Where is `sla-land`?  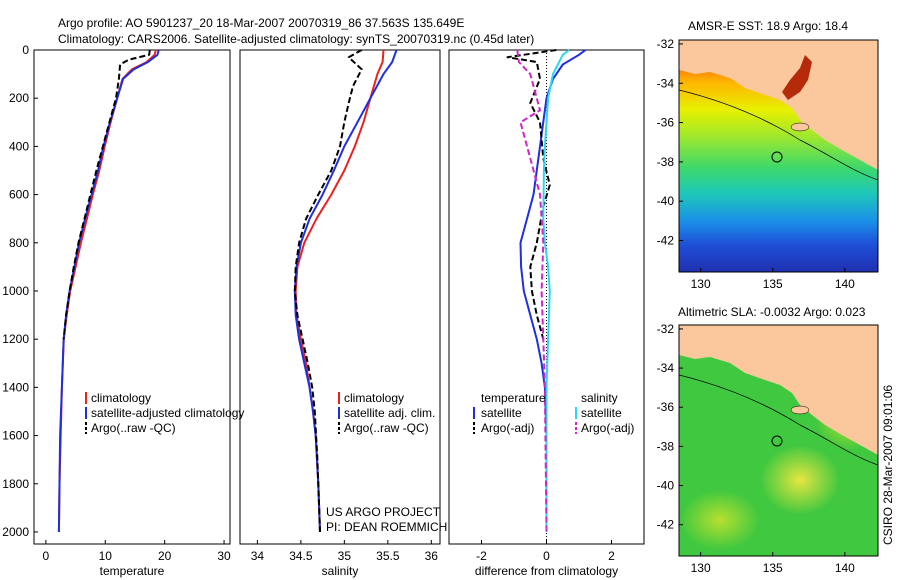
sla-land is located at coordinates (778, 390).